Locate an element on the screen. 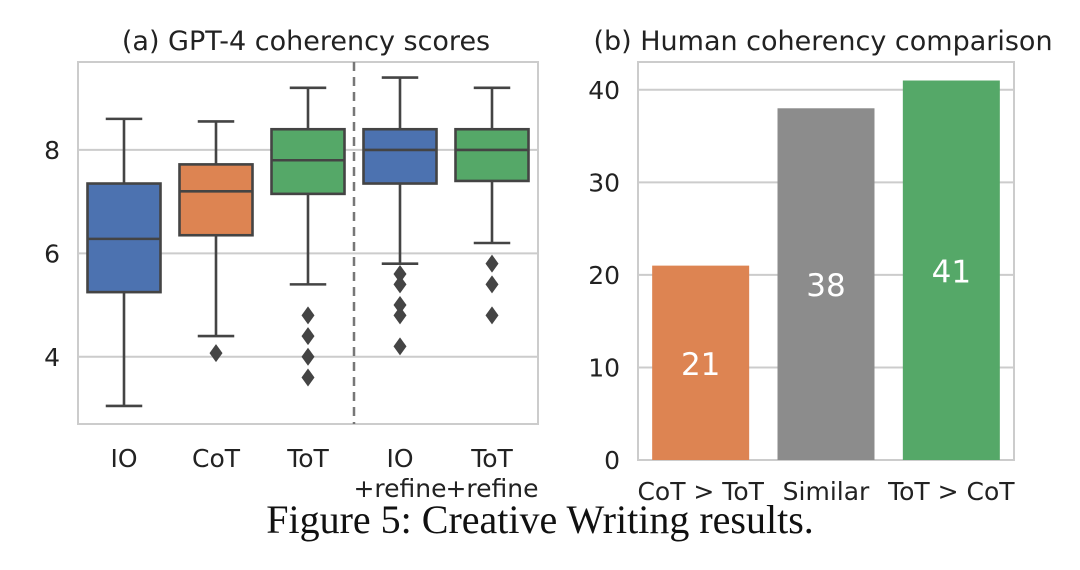  panel-a-y-tick-label: 6 is located at coordinates (52, 253).